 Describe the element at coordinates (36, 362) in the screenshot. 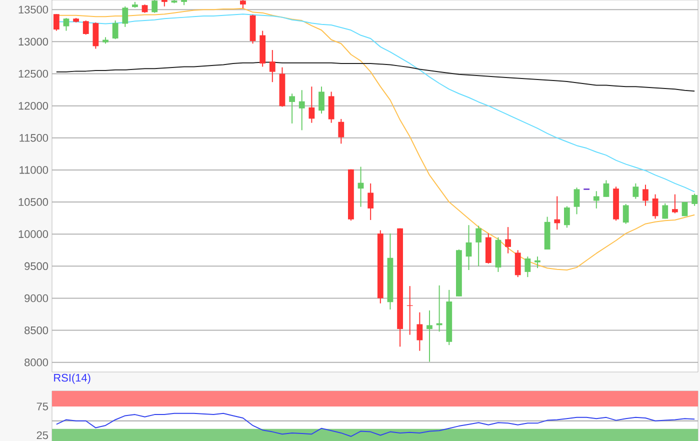

I see `y-tick-label: 8000` at that location.